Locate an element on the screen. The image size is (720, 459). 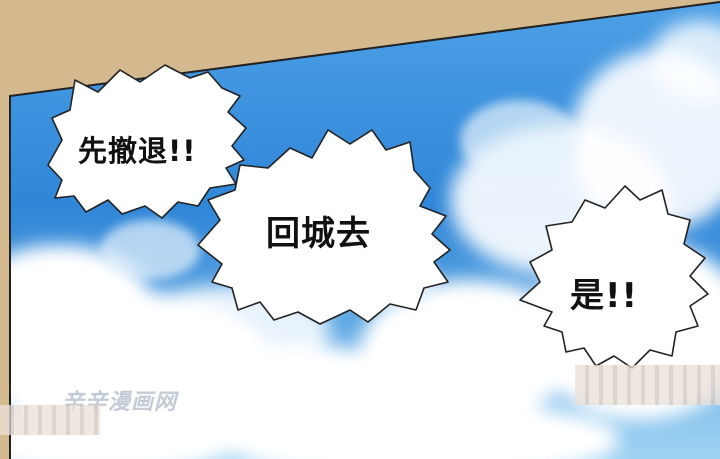
blurred-watermark-left is located at coordinates (50, 420).